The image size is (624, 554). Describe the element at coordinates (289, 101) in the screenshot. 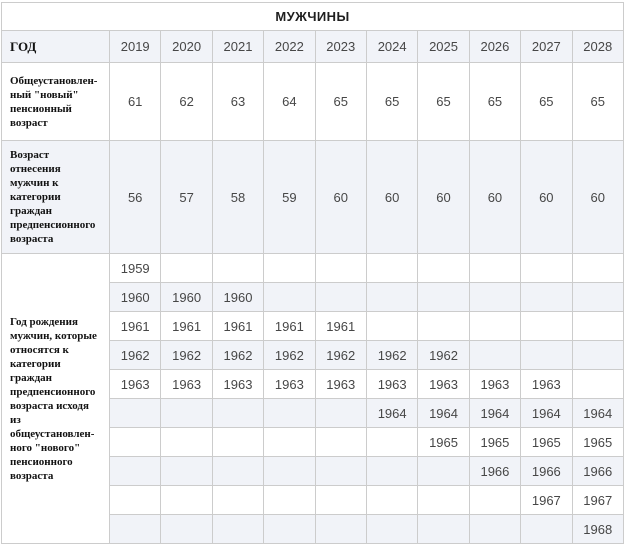

I see `value-cell: 64` at that location.